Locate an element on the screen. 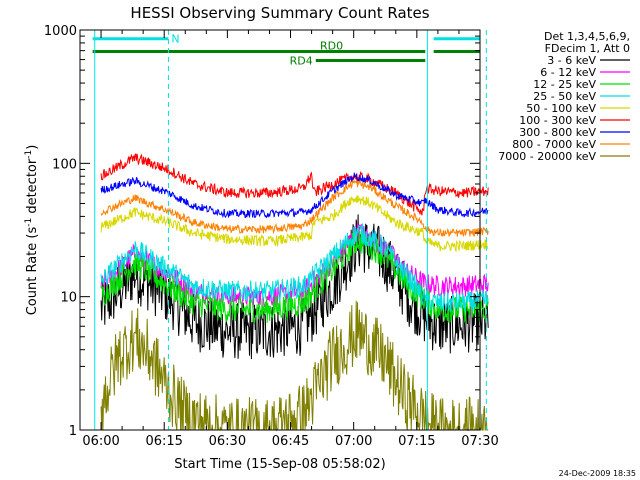 The image size is (640, 480). y-tick-label-0: 1 is located at coordinates (73, 431).